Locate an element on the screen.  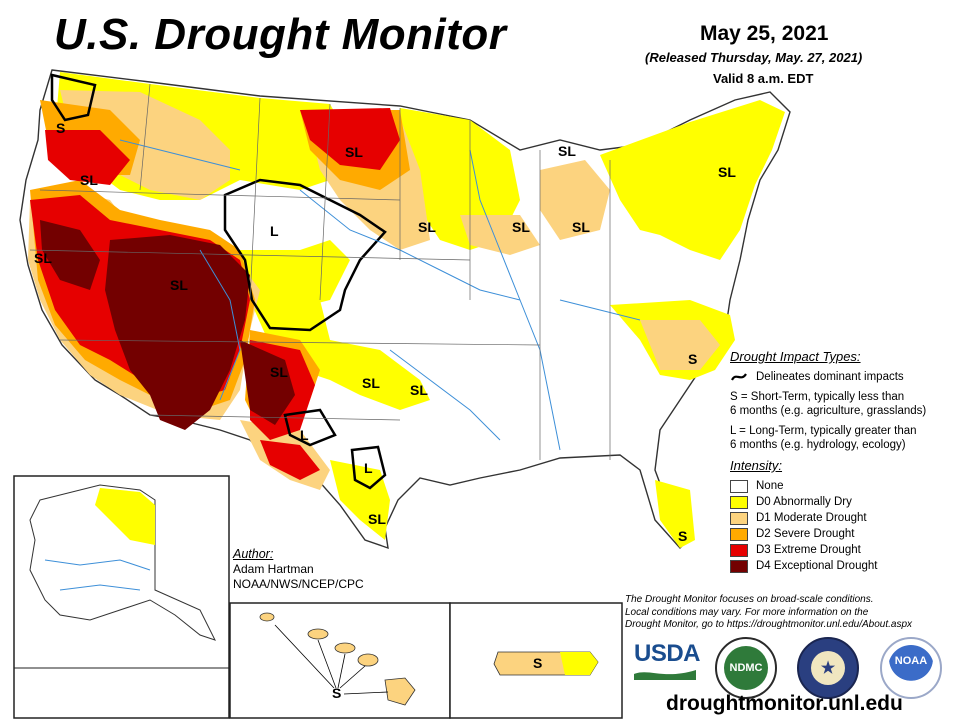
intensity-row: D3 Extreme Drought is located at coordinates (842, 550).